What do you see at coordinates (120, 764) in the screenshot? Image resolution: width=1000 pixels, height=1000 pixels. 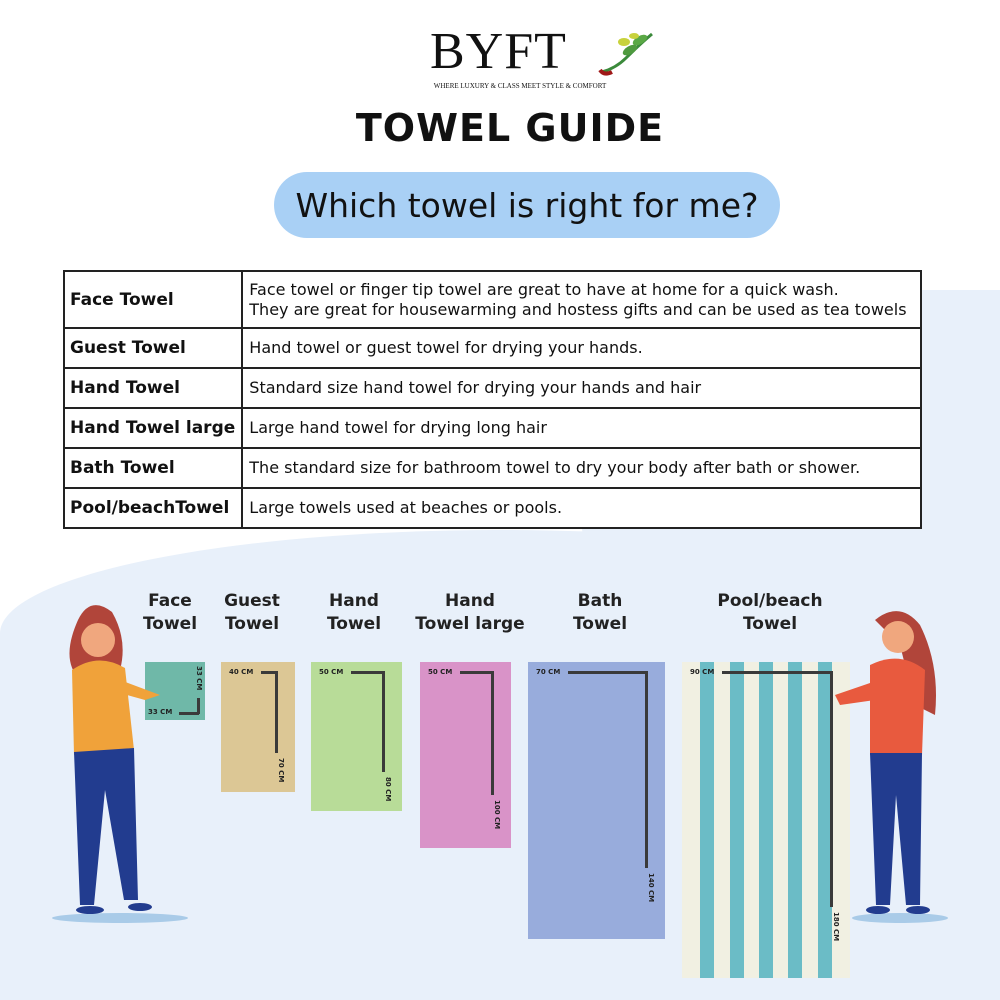 I see `woman-figure-left` at bounding box center [120, 764].